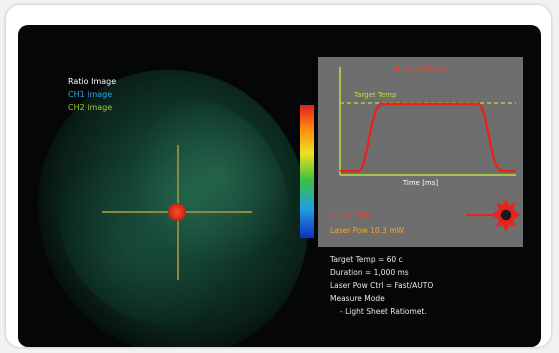 This screenshot has width=559, height=353. Describe the element at coordinates (350, 215) in the screenshot. I see `laser-status: Laser : ON` at that location.